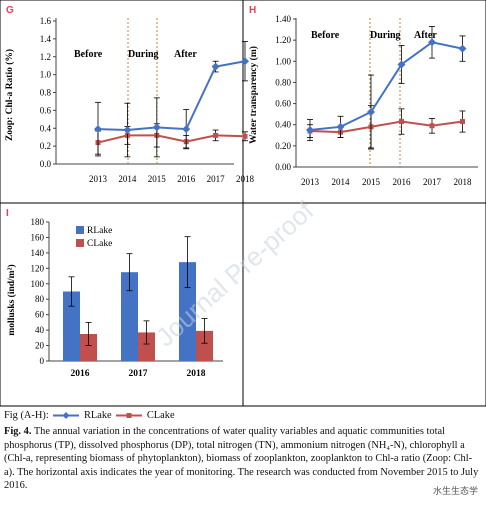 Image resolution: width=486 pixels, height=505 pixels. Describe the element at coordinates (40, 291) in the screenshot. I see `panel-i-yticks: 0 20 40 60 80 100 120 140 160 180` at that location.